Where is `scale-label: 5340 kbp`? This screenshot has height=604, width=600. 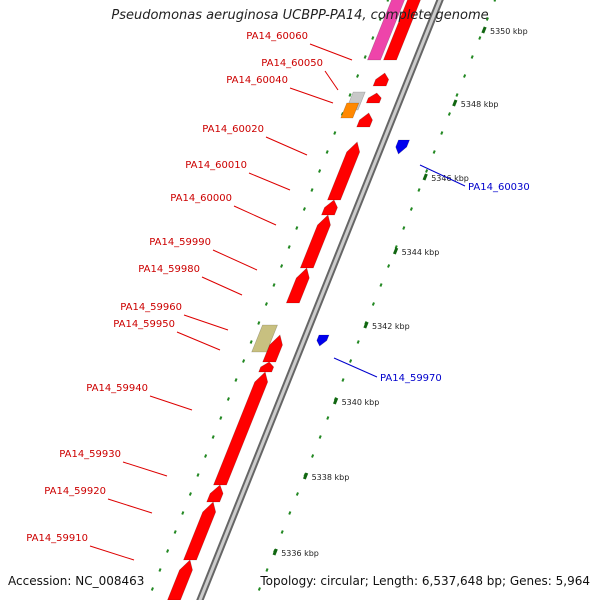 scale-label: 5340 kbp is located at coordinates (361, 402).